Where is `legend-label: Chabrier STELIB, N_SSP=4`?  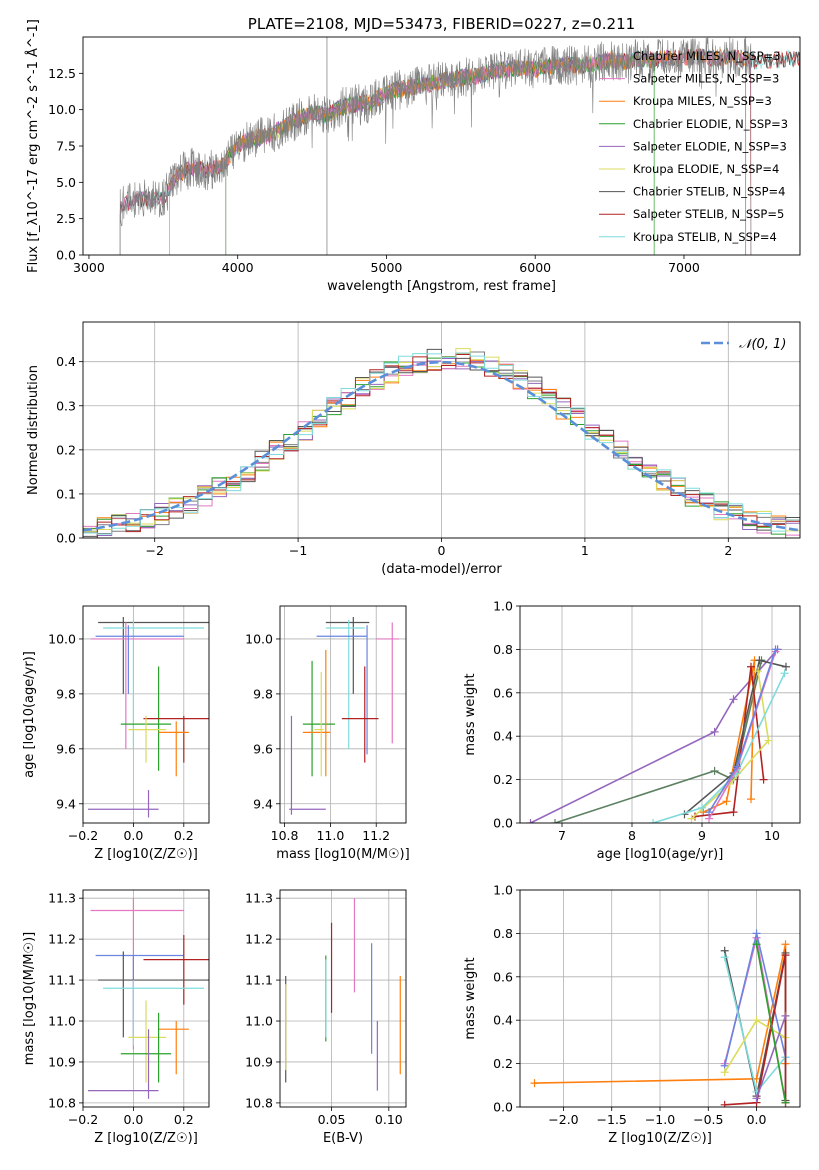 legend-label: Chabrier STELIB, N_SSP=4 is located at coordinates (709, 192).